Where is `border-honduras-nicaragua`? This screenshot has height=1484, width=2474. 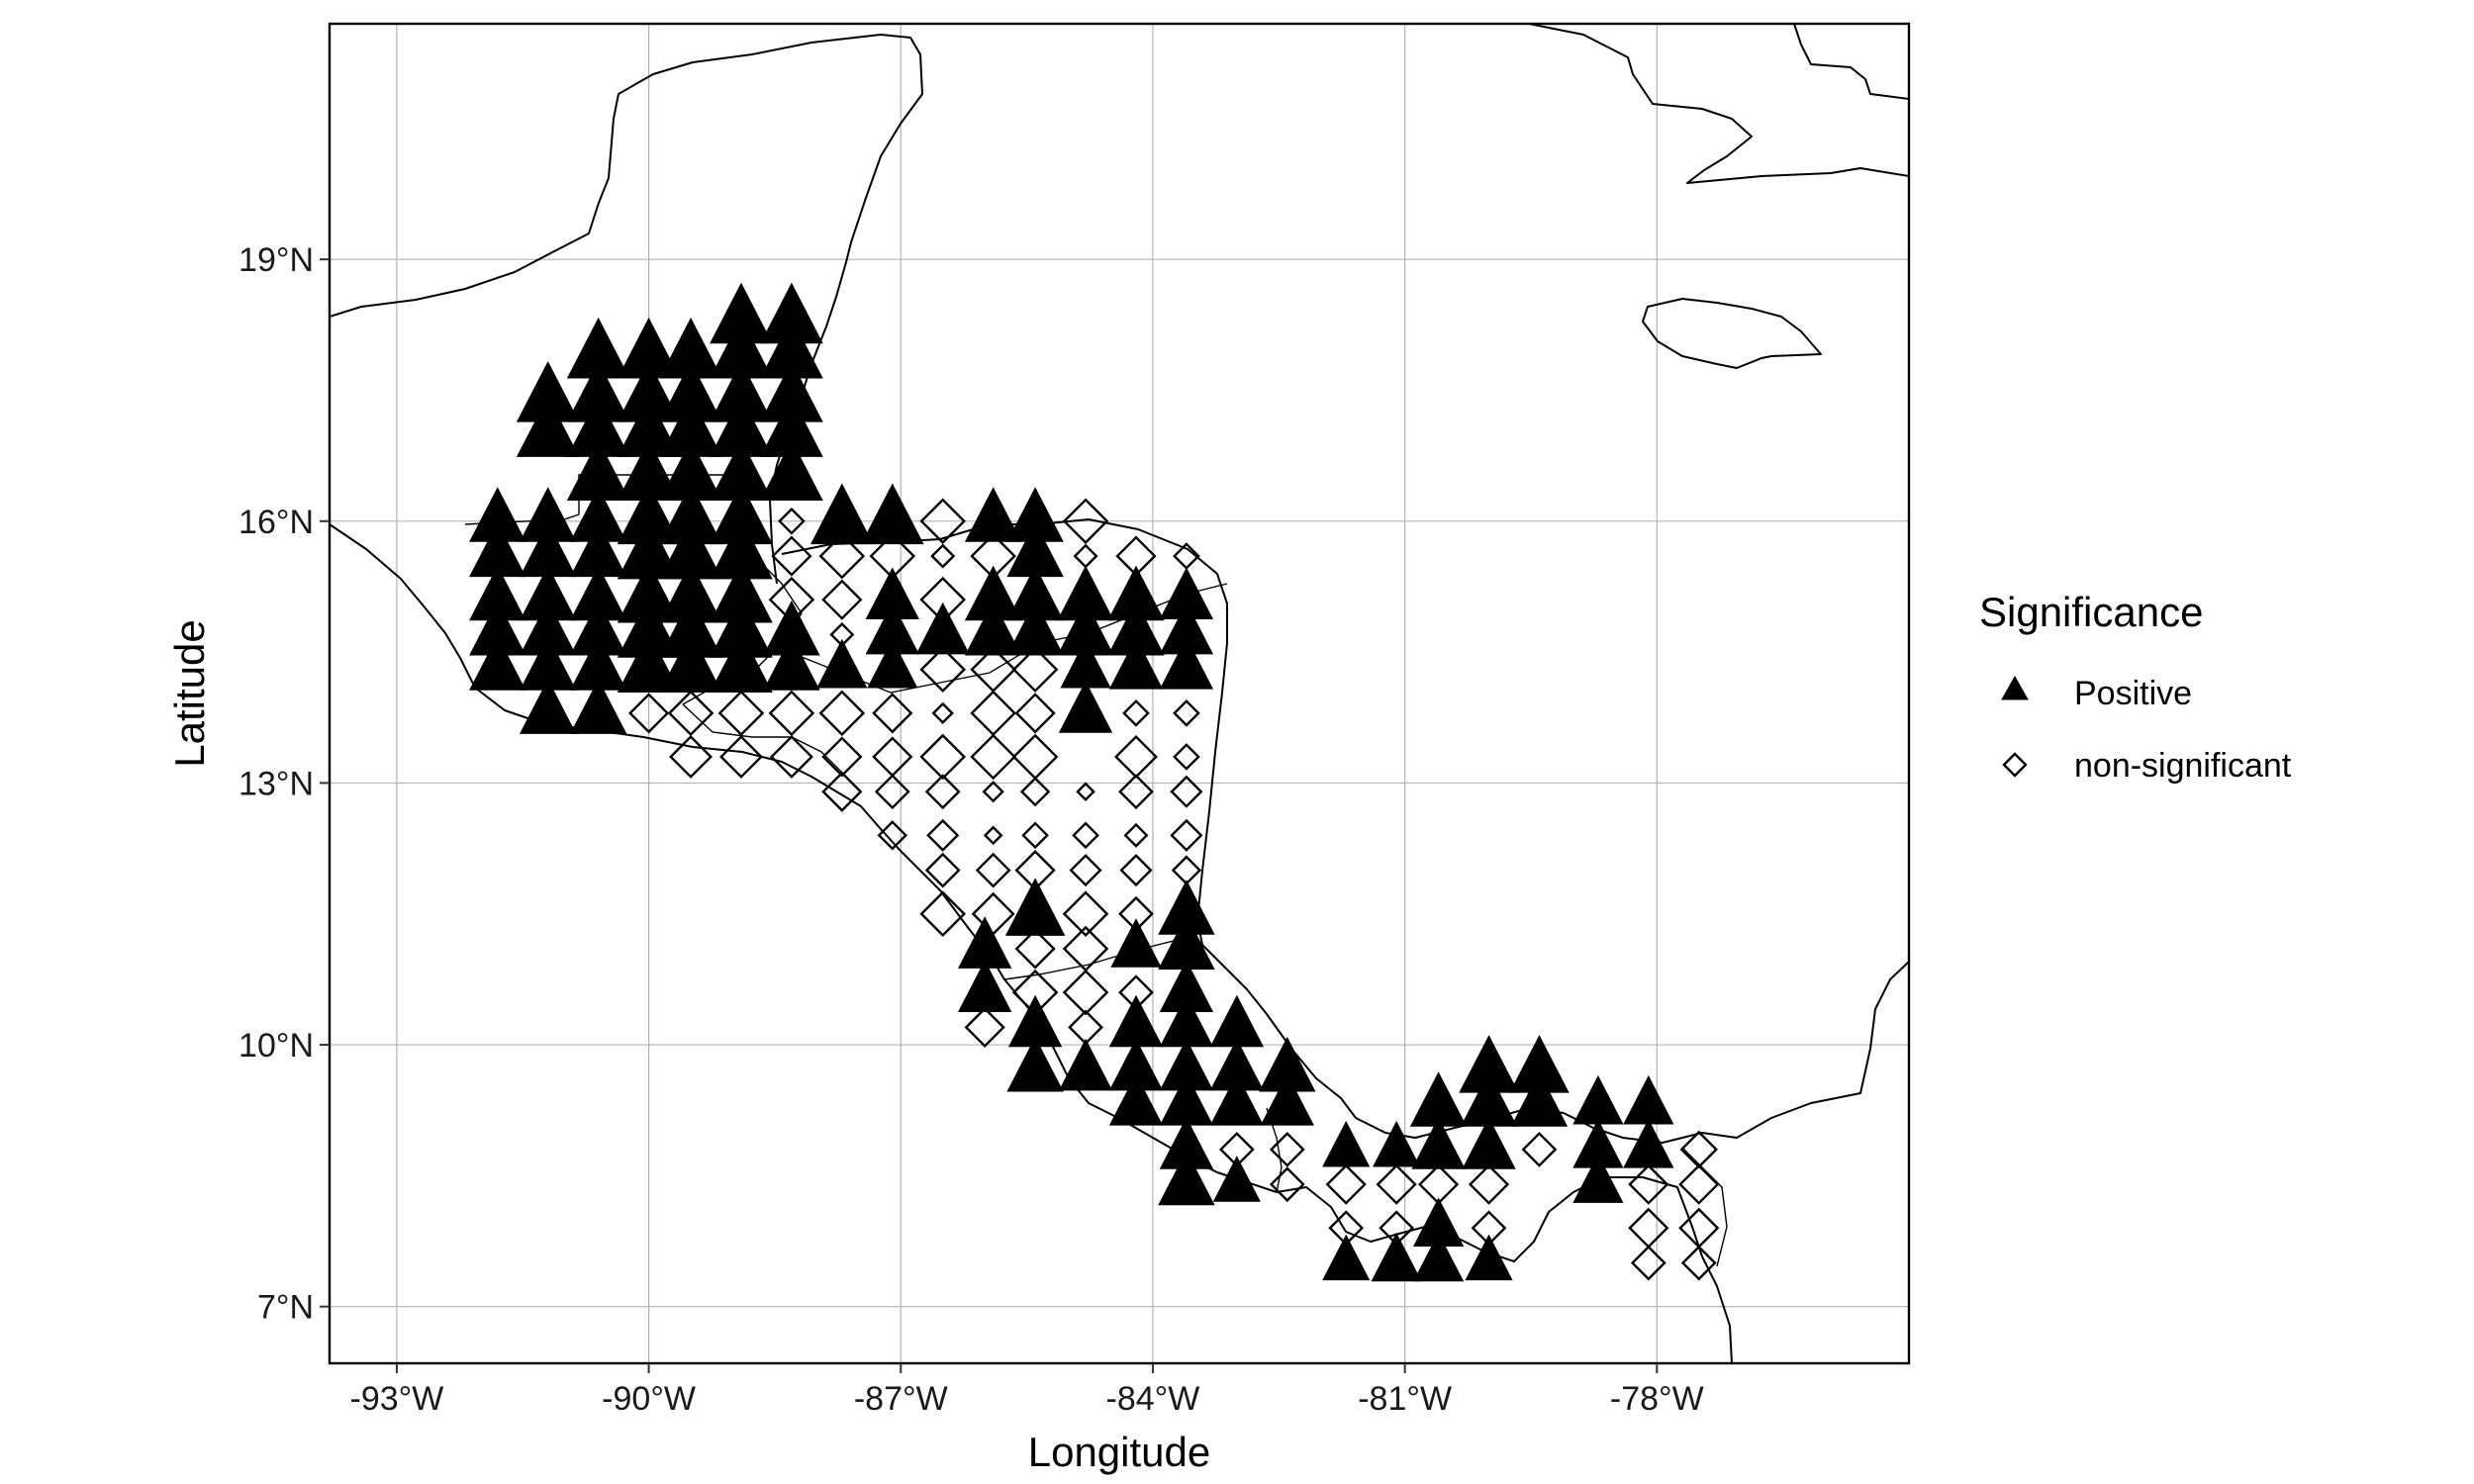
border-honduras-nicaragua is located at coordinates (1010, 638).